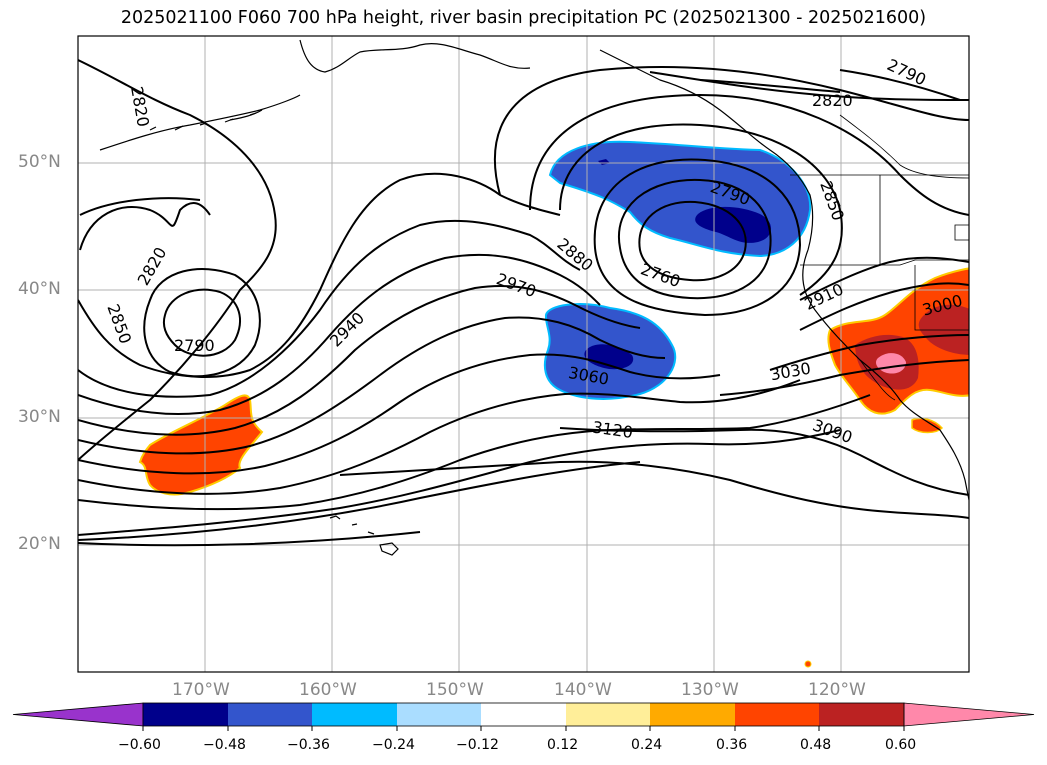 This screenshot has width=1047, height=765. Describe the element at coordinates (328, 690) in the screenshot. I see `lon-label-160w: 160°W` at that location.